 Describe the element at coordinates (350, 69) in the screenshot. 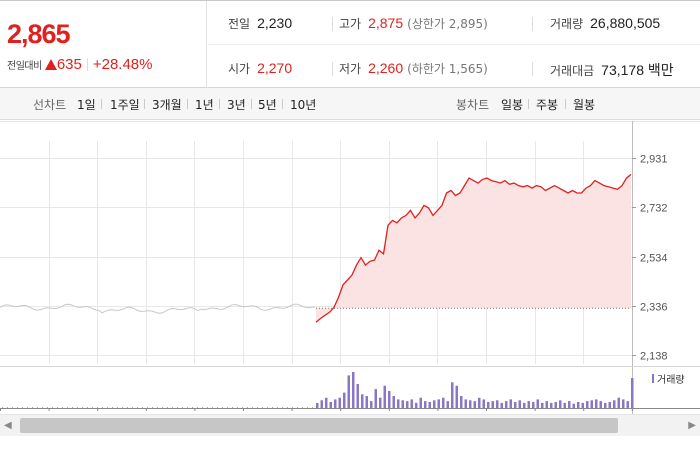

I see `low-label: 저가` at that location.